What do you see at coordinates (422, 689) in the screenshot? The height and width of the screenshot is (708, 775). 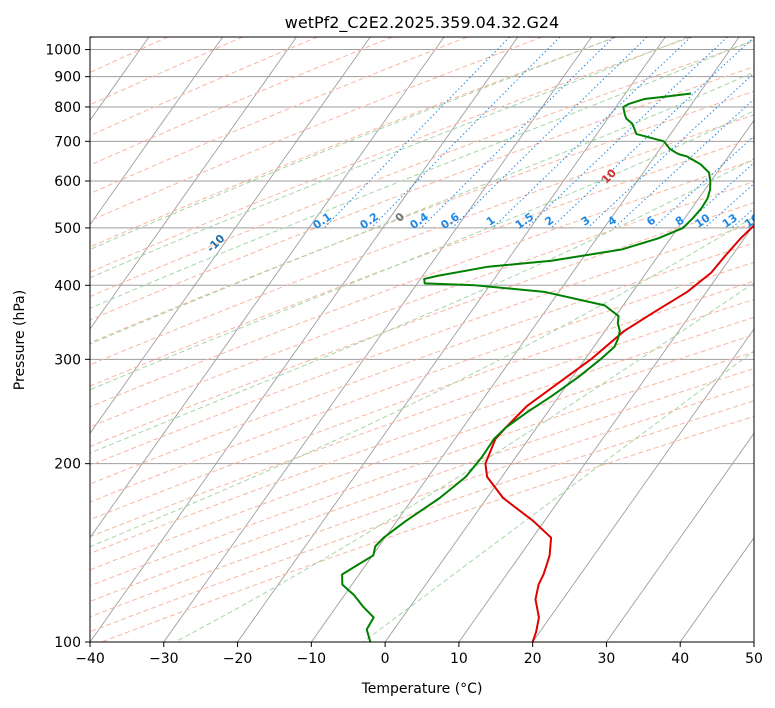 I see `x-axis-title: Temperature (°C)` at bounding box center [422, 689].